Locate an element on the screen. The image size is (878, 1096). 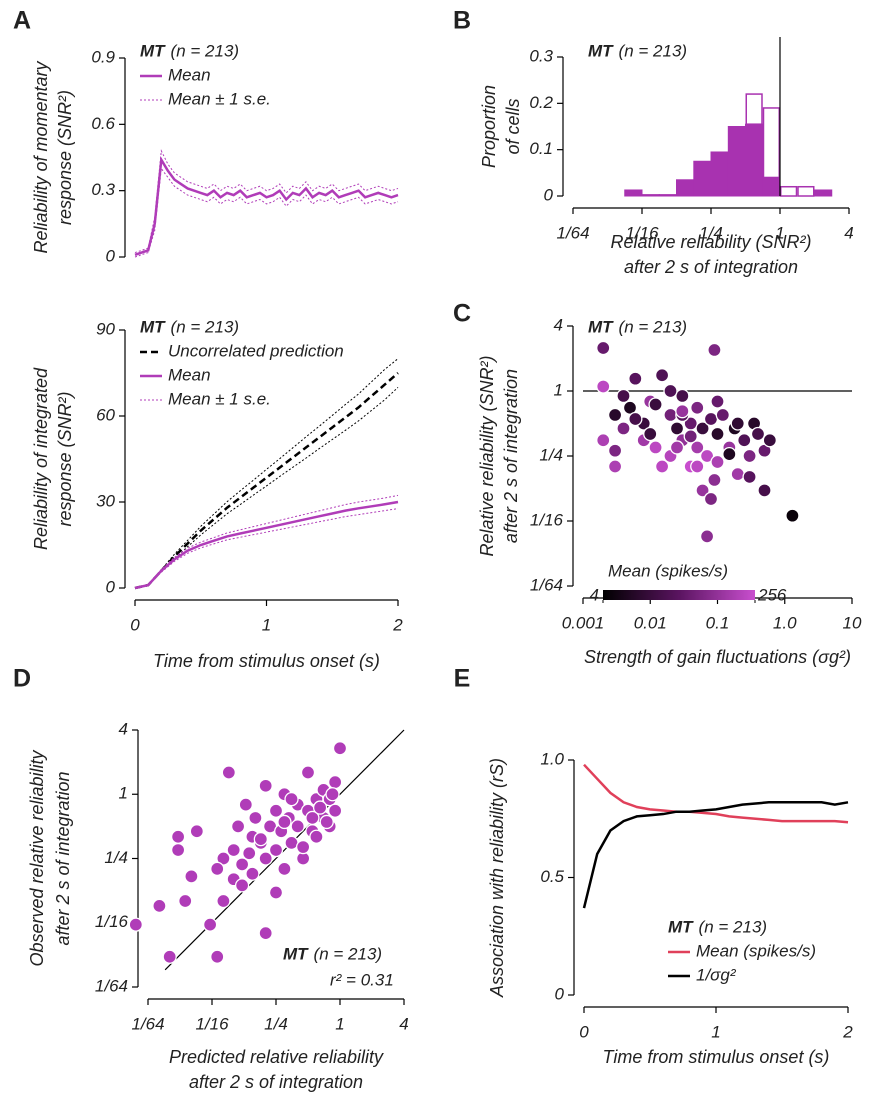
legend-label: Mean (spikes/s) is located at coordinates (756, 950).